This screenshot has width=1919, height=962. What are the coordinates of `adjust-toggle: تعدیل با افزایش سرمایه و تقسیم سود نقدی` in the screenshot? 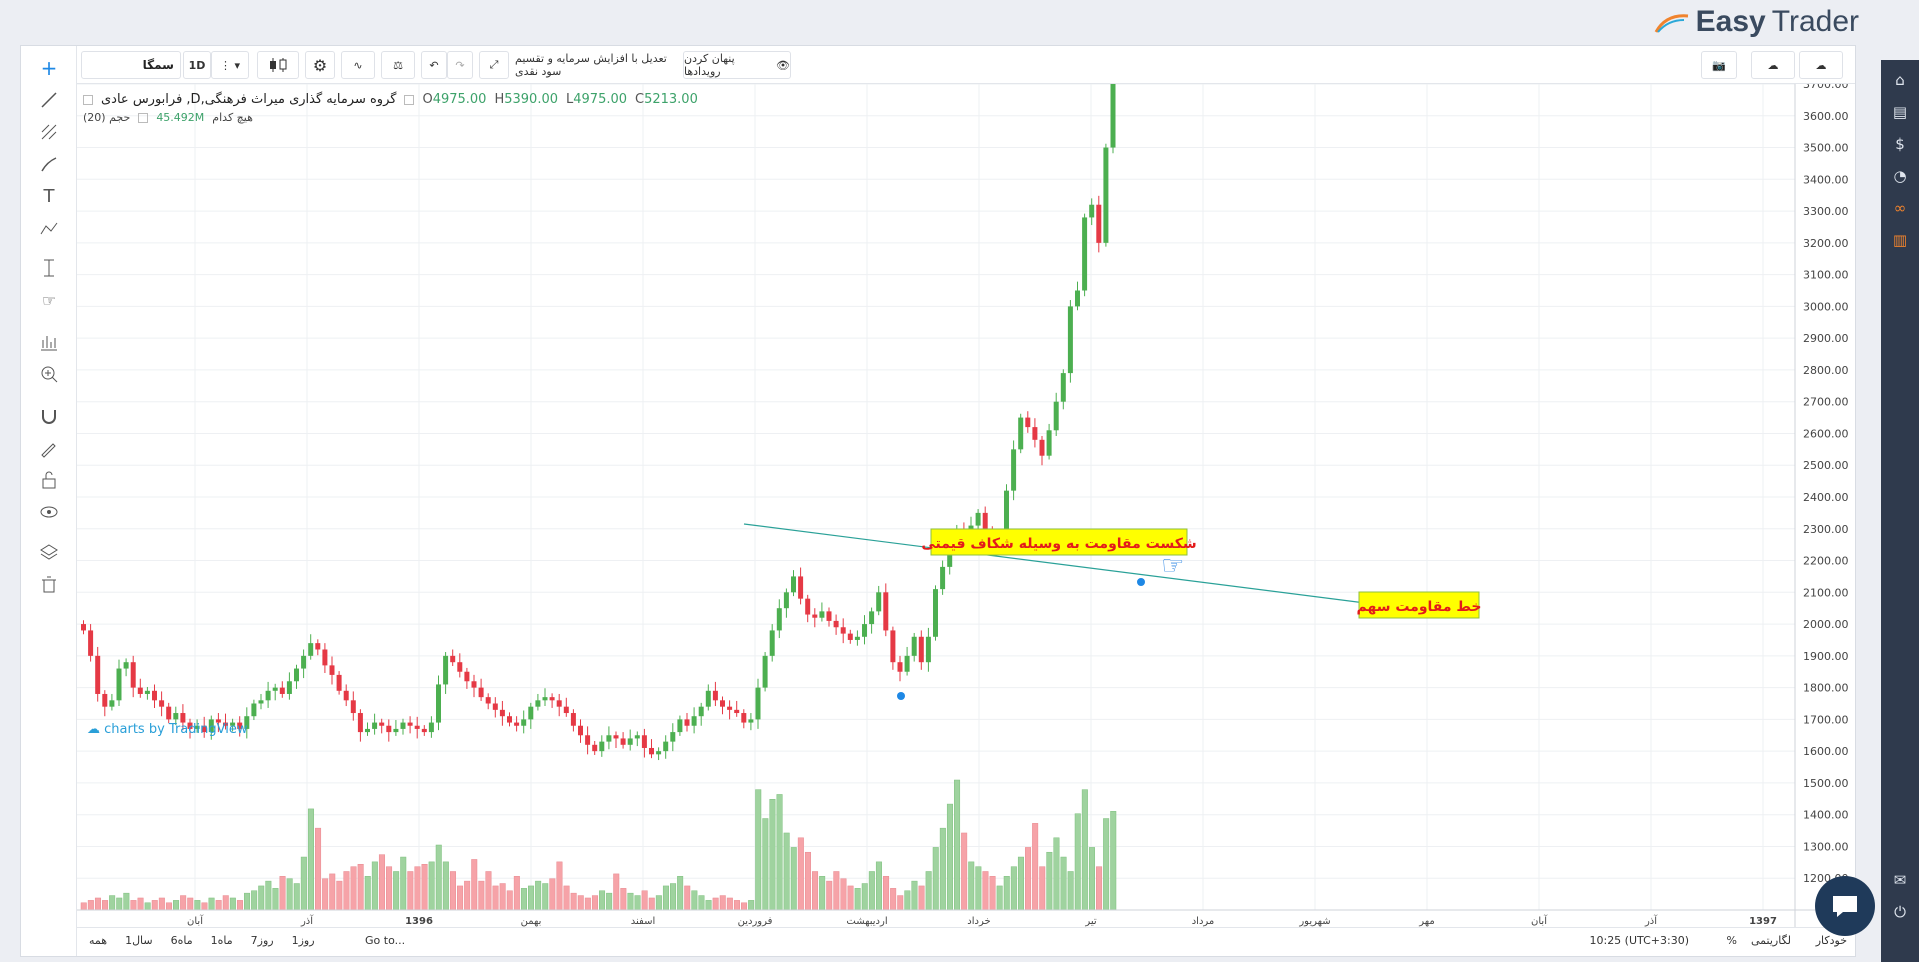 It's located at (597, 65).